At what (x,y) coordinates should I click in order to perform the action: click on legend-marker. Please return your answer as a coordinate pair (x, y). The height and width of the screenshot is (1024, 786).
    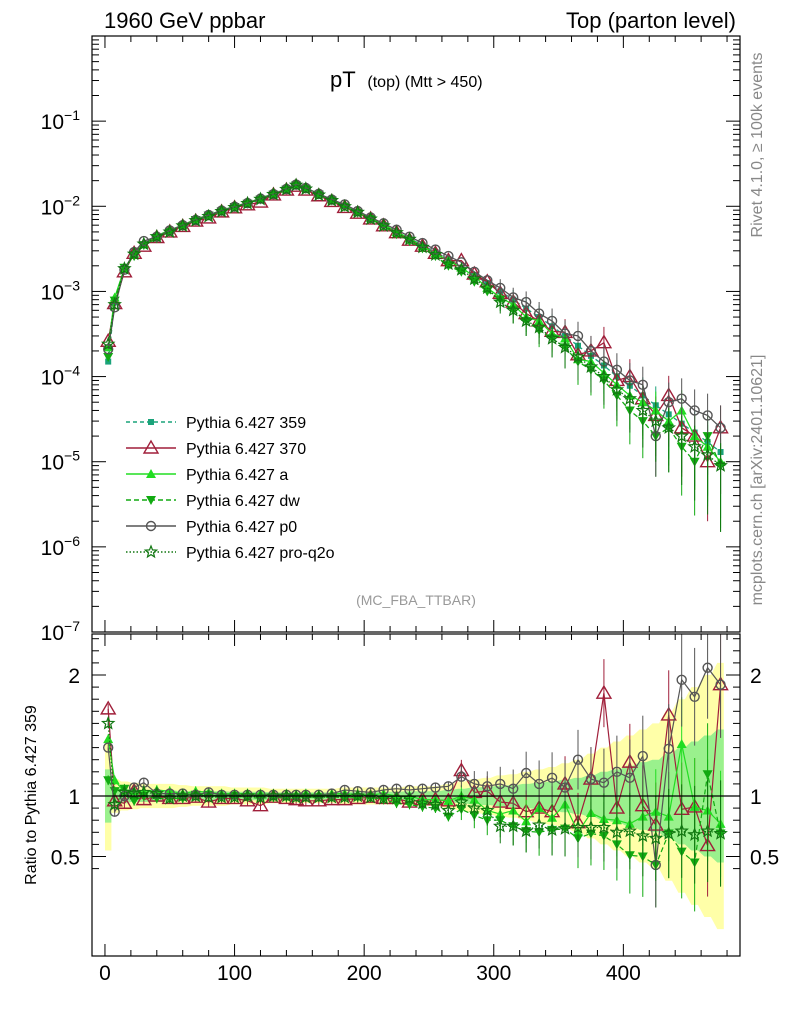
    Looking at the image, I should click on (151, 526).